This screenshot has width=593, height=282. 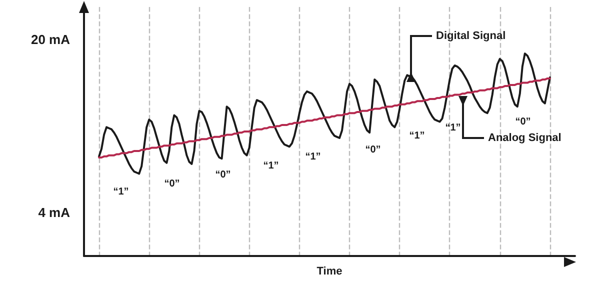 I want to click on annotation: Digital Signal, so click(x=471, y=36).